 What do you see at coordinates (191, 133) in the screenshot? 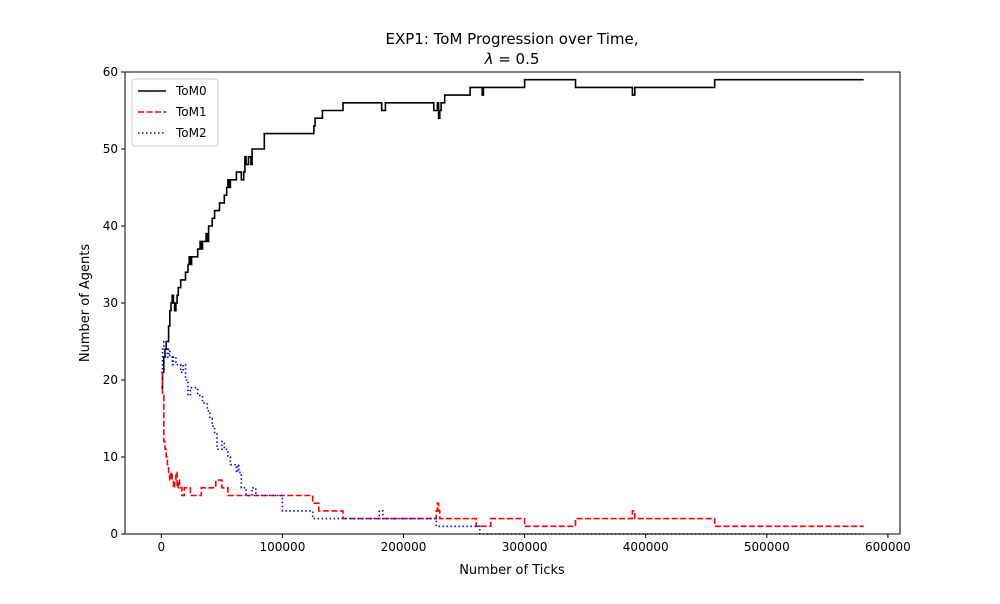
I see `legend-label-tom2: ToM2` at bounding box center [191, 133].